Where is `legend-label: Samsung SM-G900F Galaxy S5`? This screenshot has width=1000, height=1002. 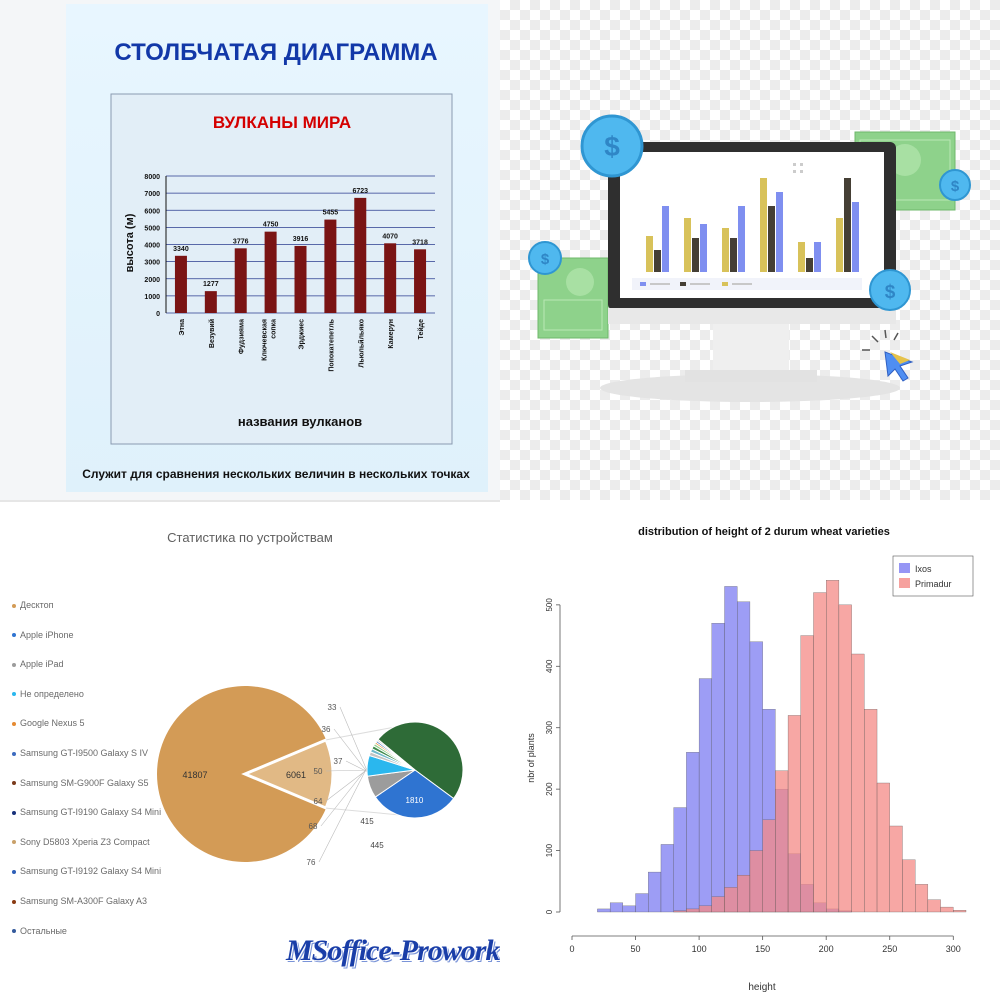 legend-label: Samsung SM-G900F Galaxy S5 is located at coordinates (84, 782).